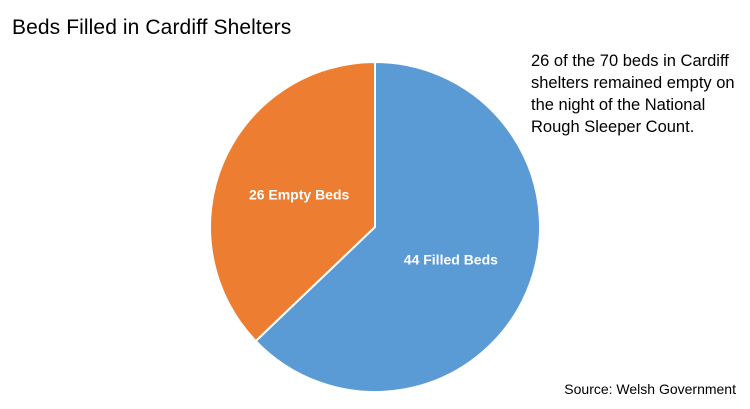  What do you see at coordinates (152, 27) in the screenshot?
I see `chart-title: Beds Filled in Cardiff Shelters` at bounding box center [152, 27].